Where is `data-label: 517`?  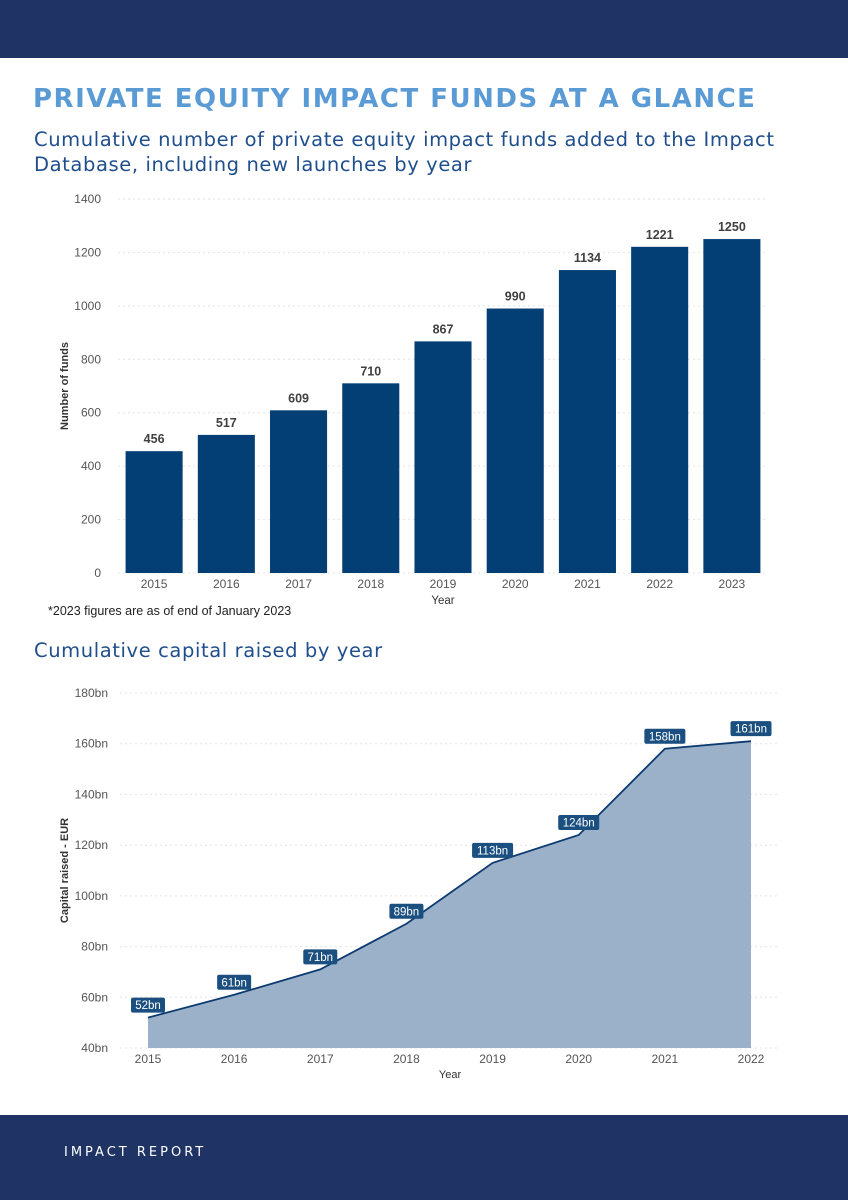 data-label: 517 is located at coordinates (226, 423).